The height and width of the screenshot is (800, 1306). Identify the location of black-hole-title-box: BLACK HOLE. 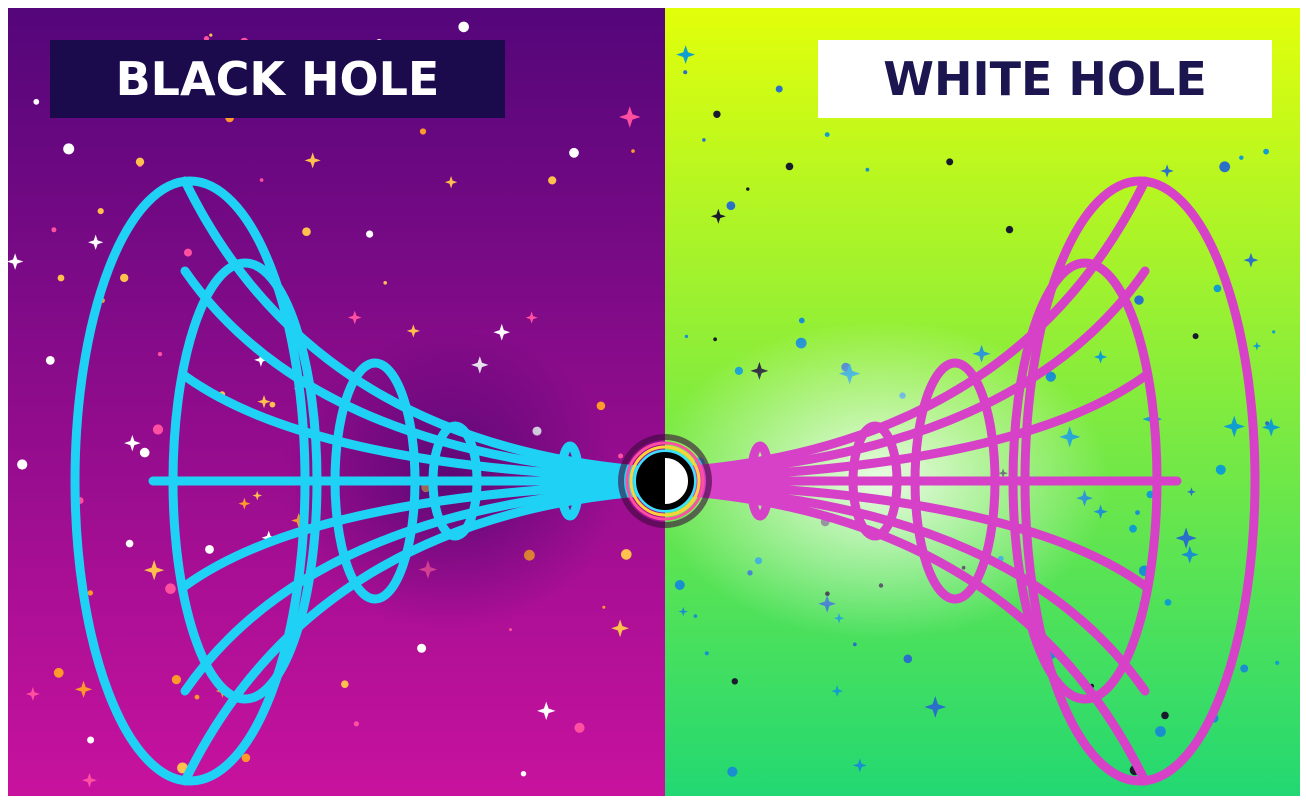
(277, 79).